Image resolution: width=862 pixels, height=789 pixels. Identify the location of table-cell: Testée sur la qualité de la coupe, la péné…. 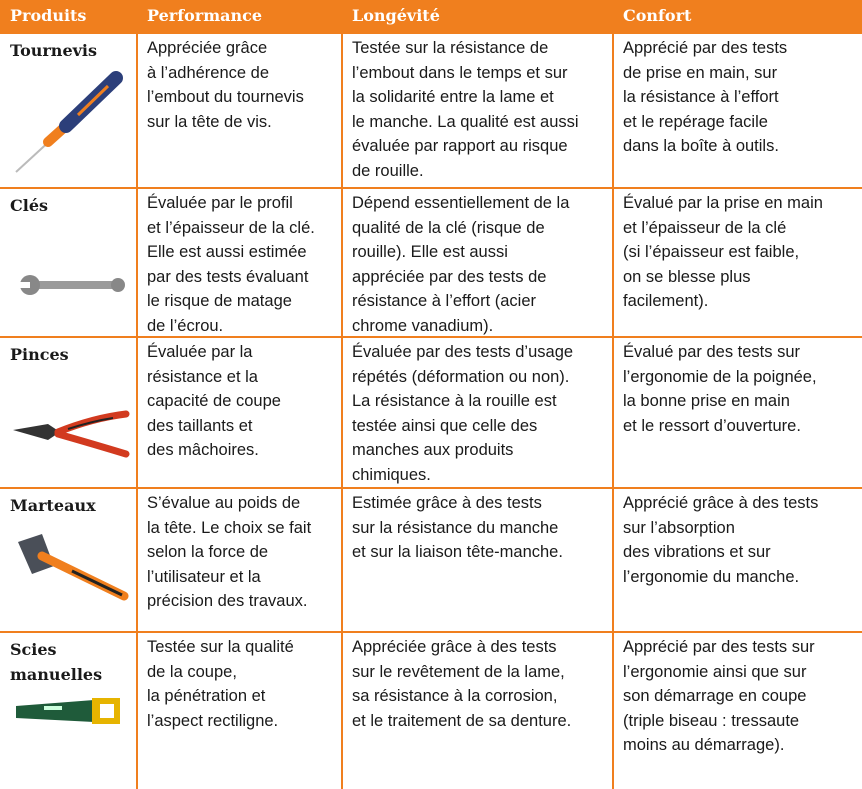
(239, 710).